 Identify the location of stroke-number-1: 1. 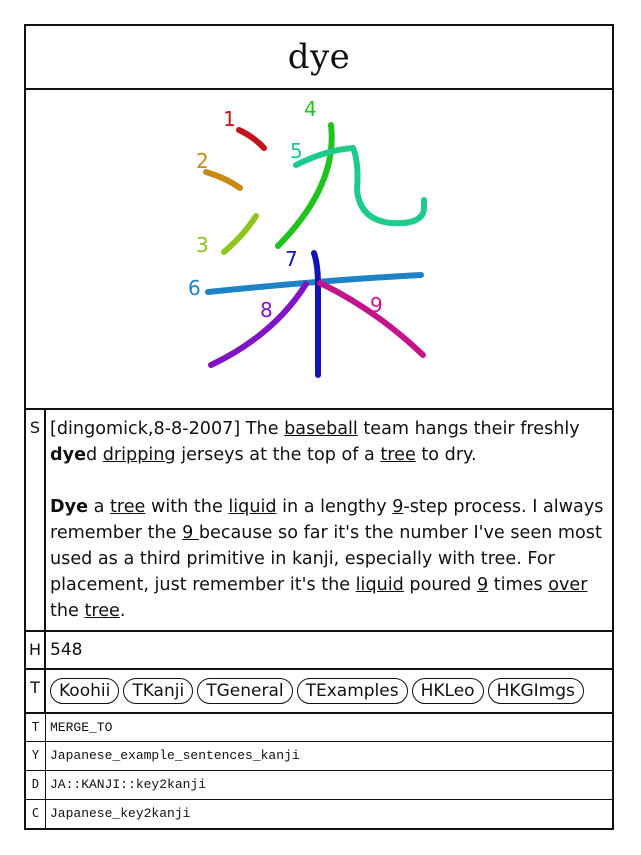
(229, 119).